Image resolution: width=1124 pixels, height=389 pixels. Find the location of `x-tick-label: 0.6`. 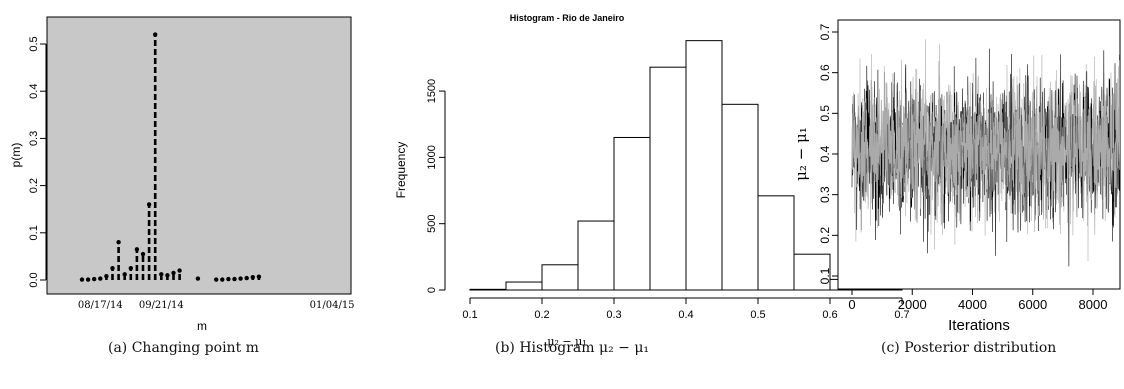

x-tick-label: 0.6 is located at coordinates (829, 315).